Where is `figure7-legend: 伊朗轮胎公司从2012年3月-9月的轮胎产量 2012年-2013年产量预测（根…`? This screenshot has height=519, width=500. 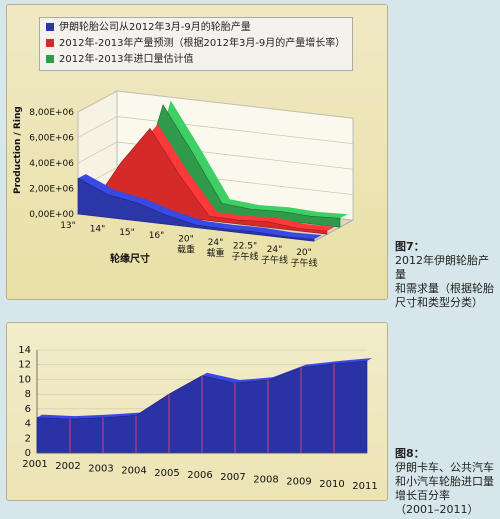 figure7-legend: 伊朗轮胎公司从2012年3月-9月的轮胎产量 2012年-2013年产量预测（根… is located at coordinates (196, 44).